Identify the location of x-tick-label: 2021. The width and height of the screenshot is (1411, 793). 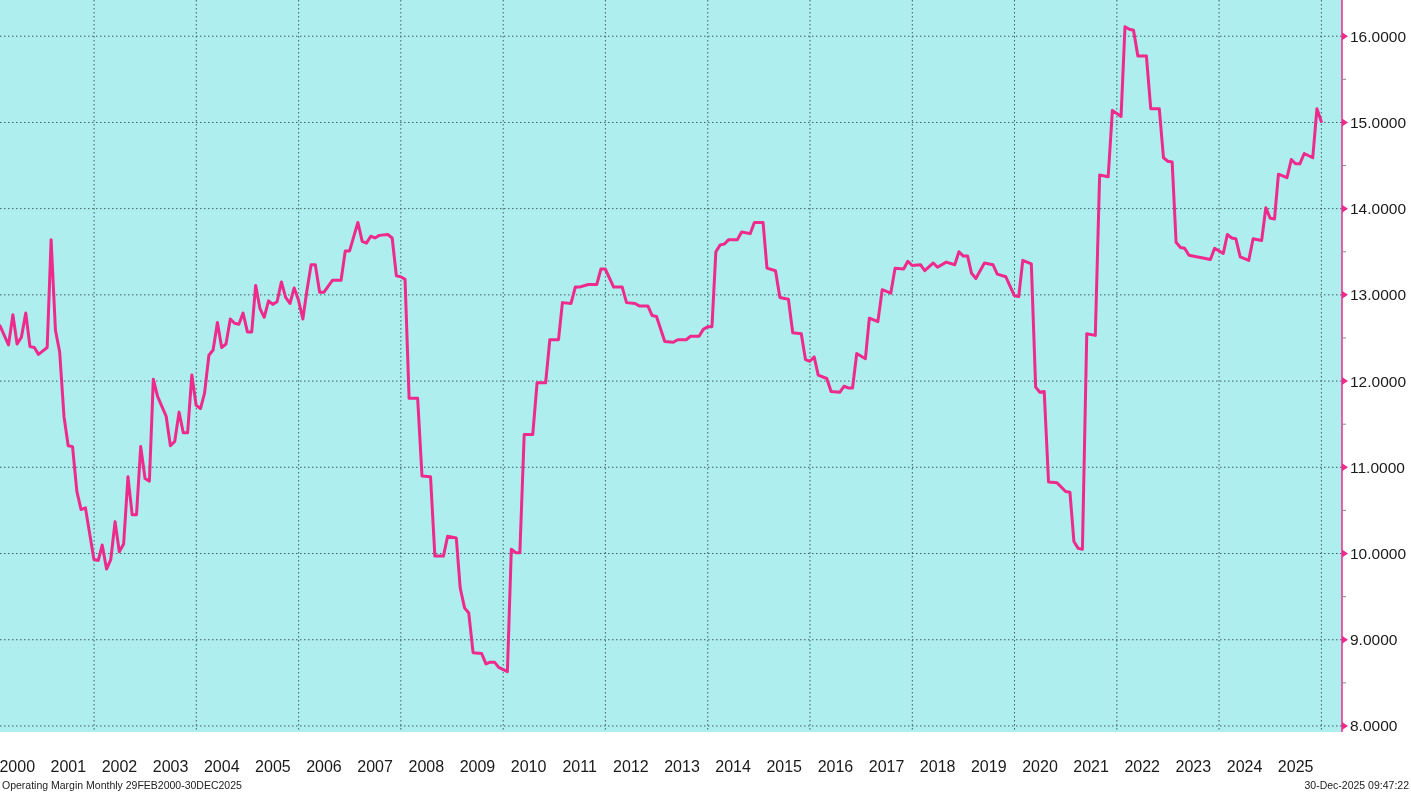
(1091, 766).